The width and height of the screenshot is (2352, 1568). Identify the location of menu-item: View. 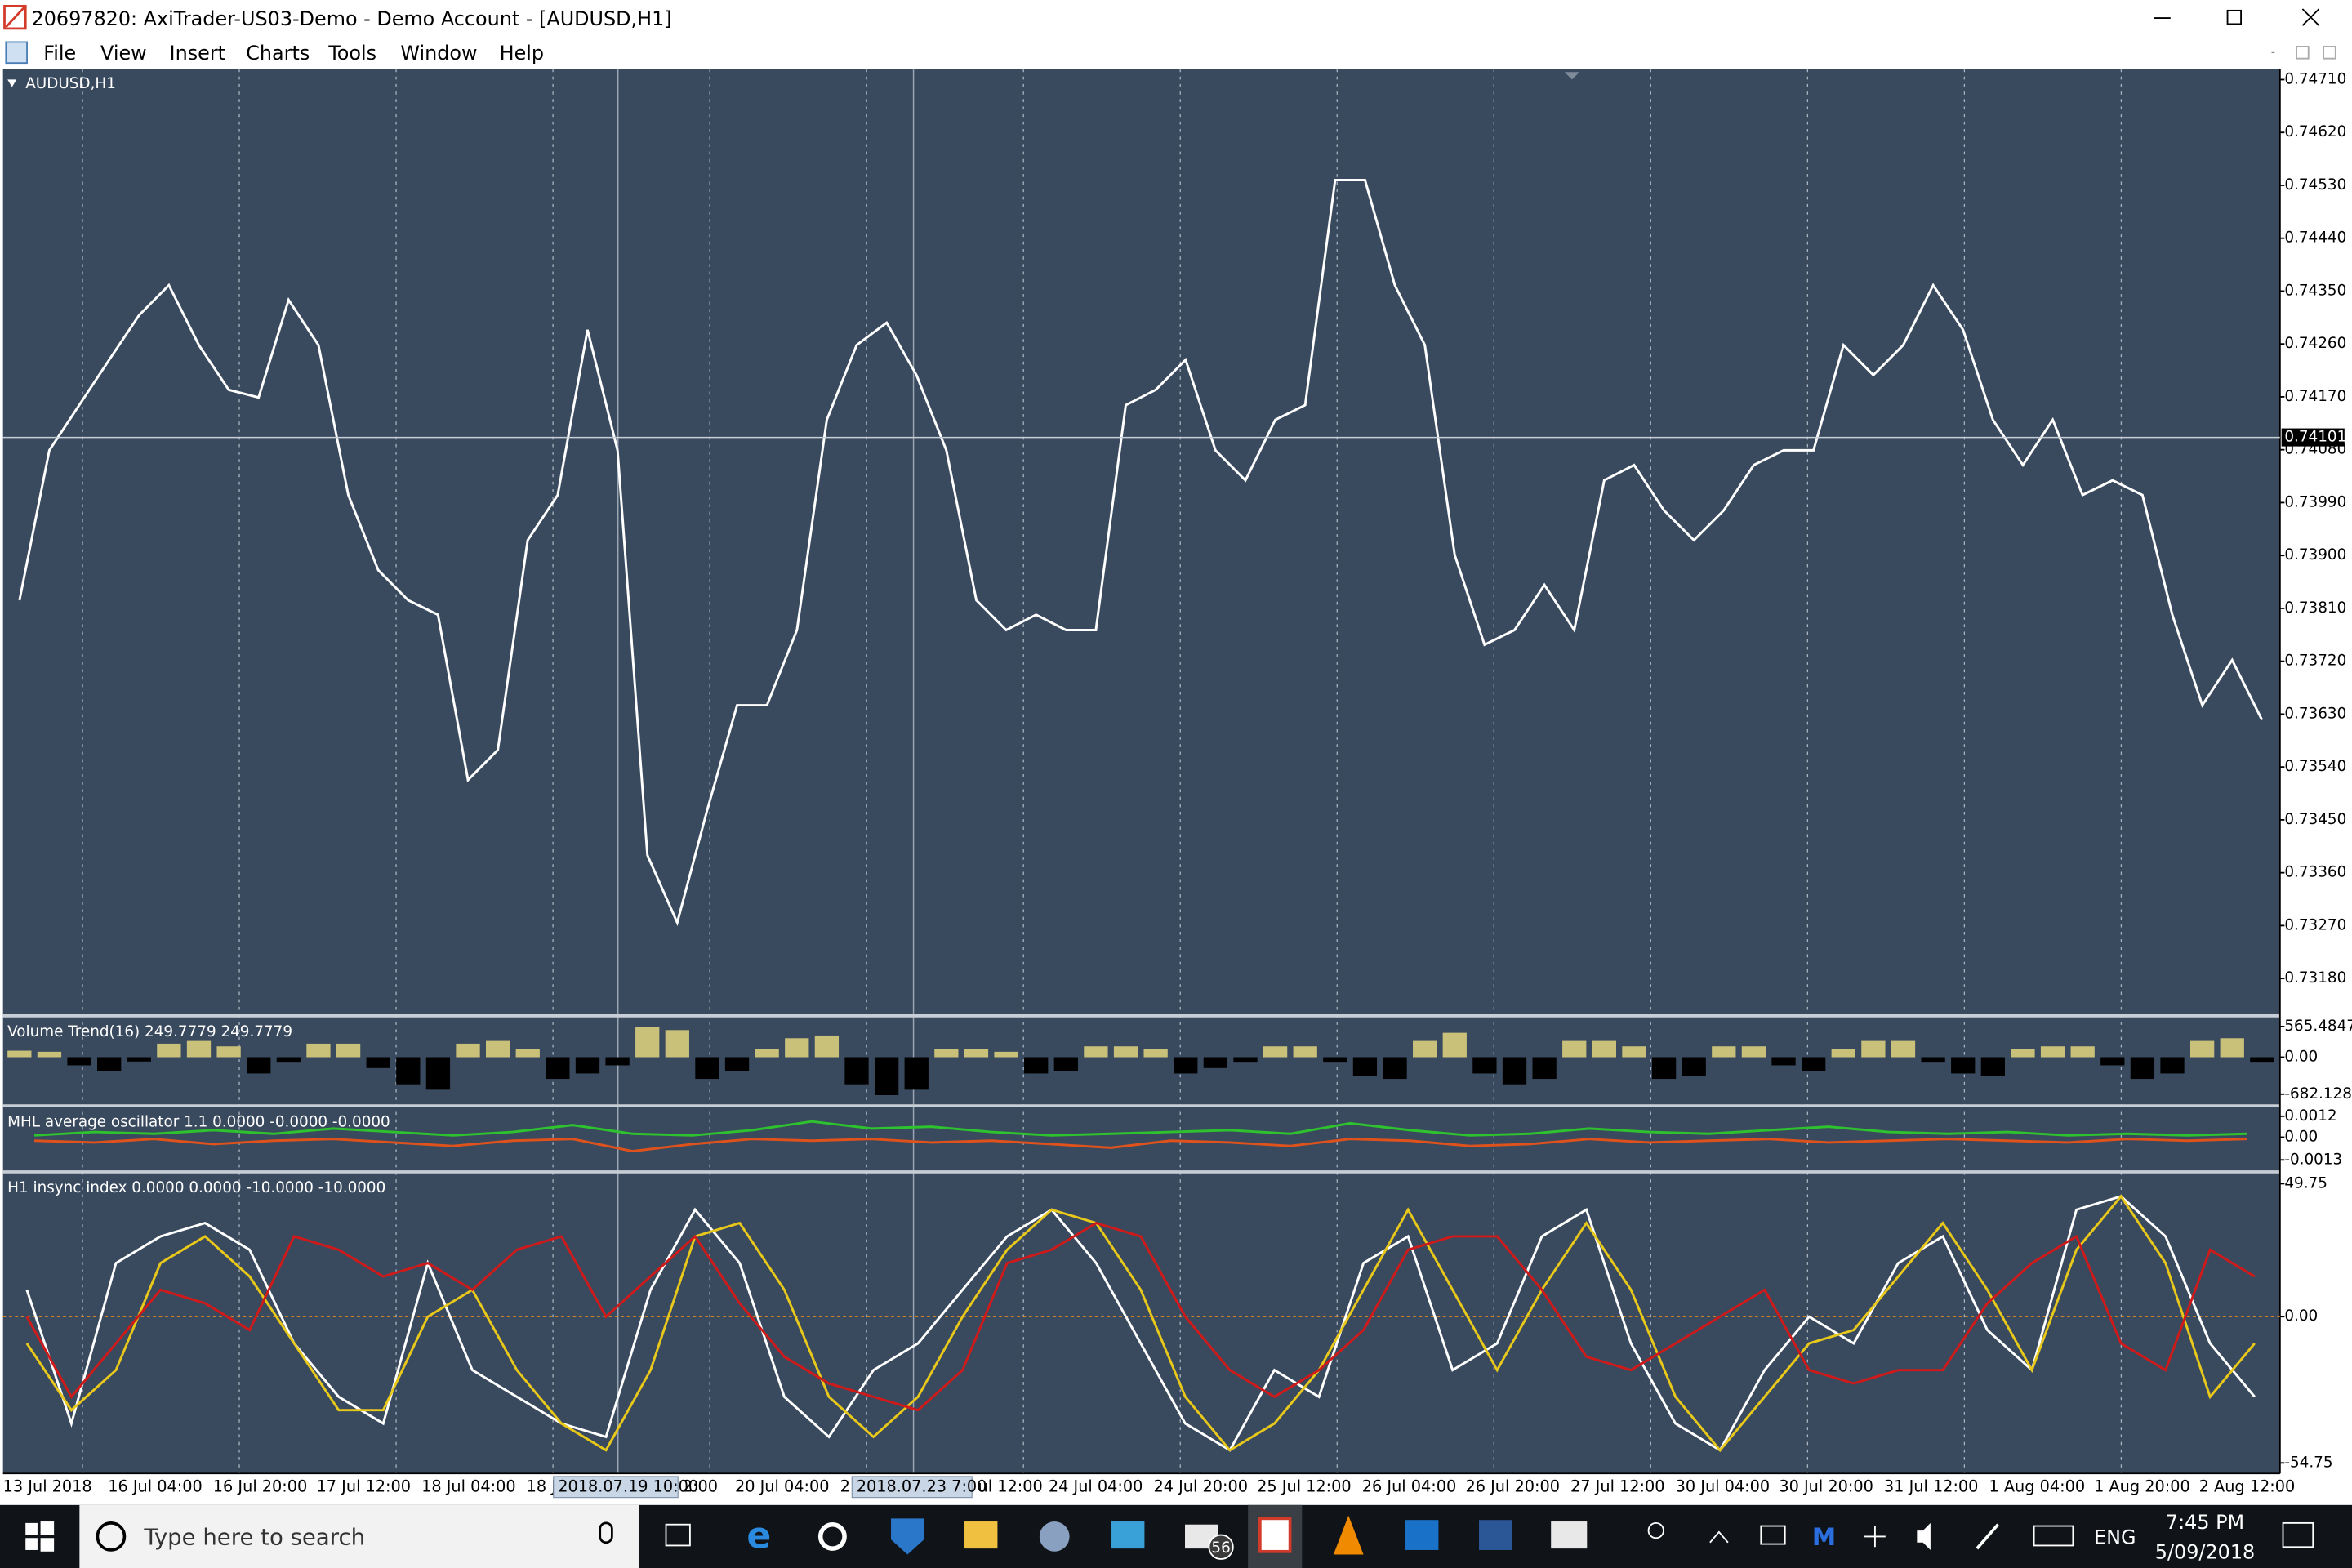
(123, 53).